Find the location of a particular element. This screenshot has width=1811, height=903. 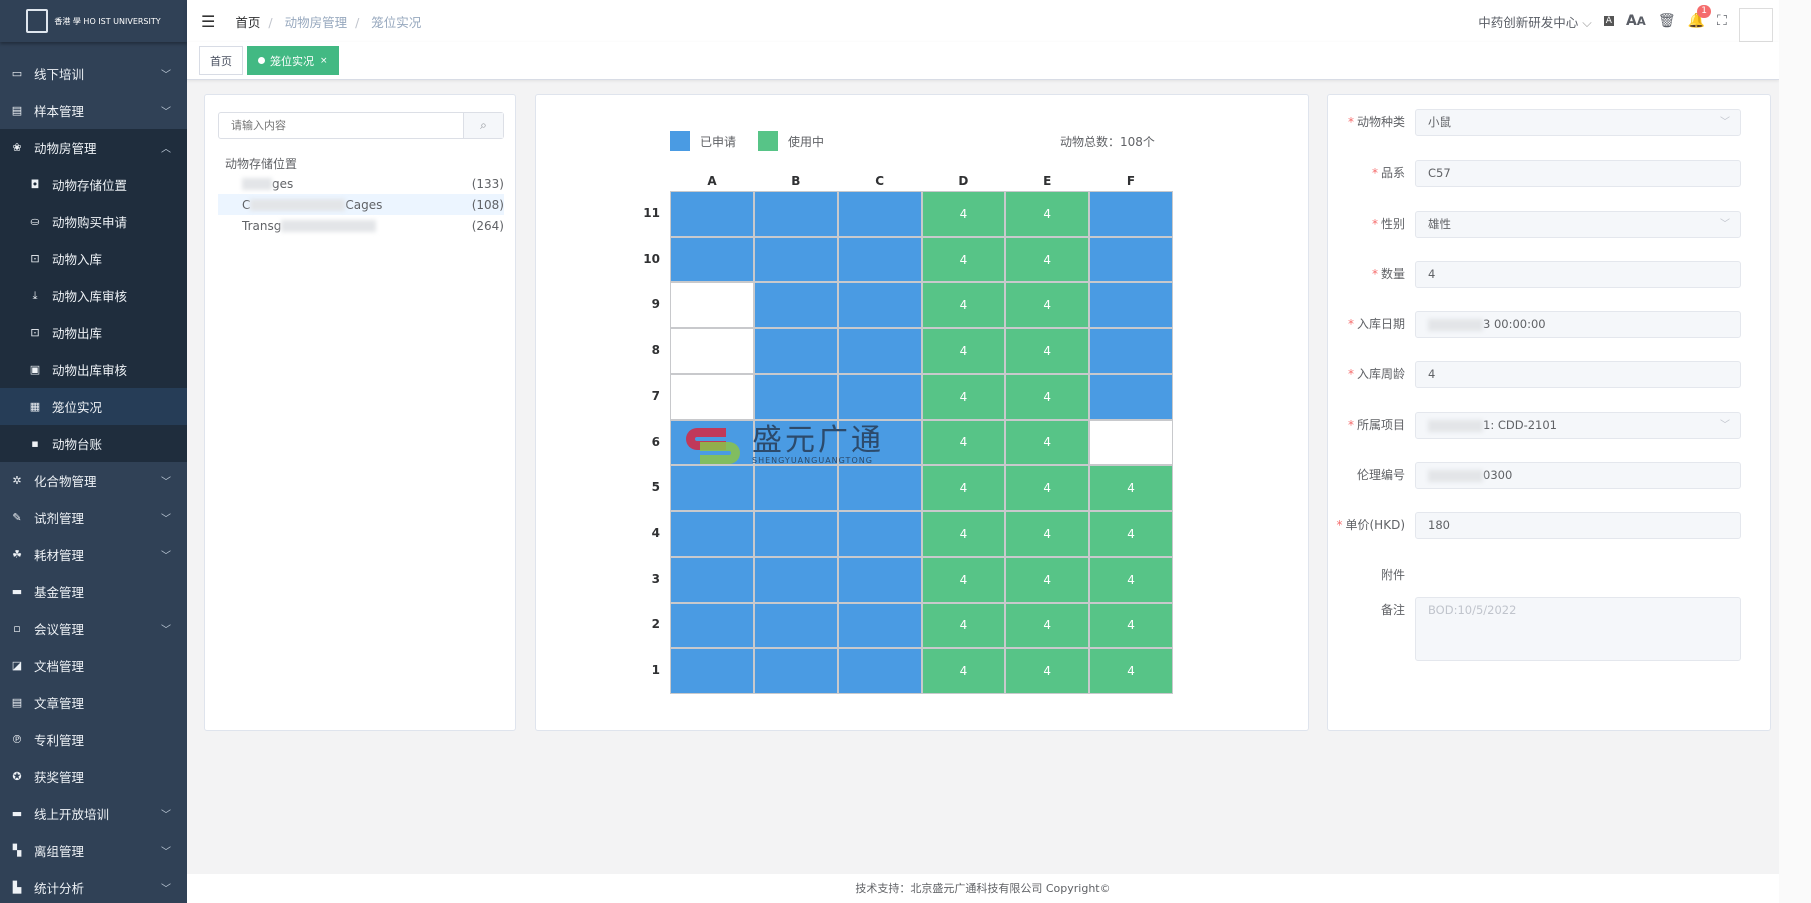

sidebar-item: ▚ 离组管理 ﹀ is located at coordinates (93, 850).